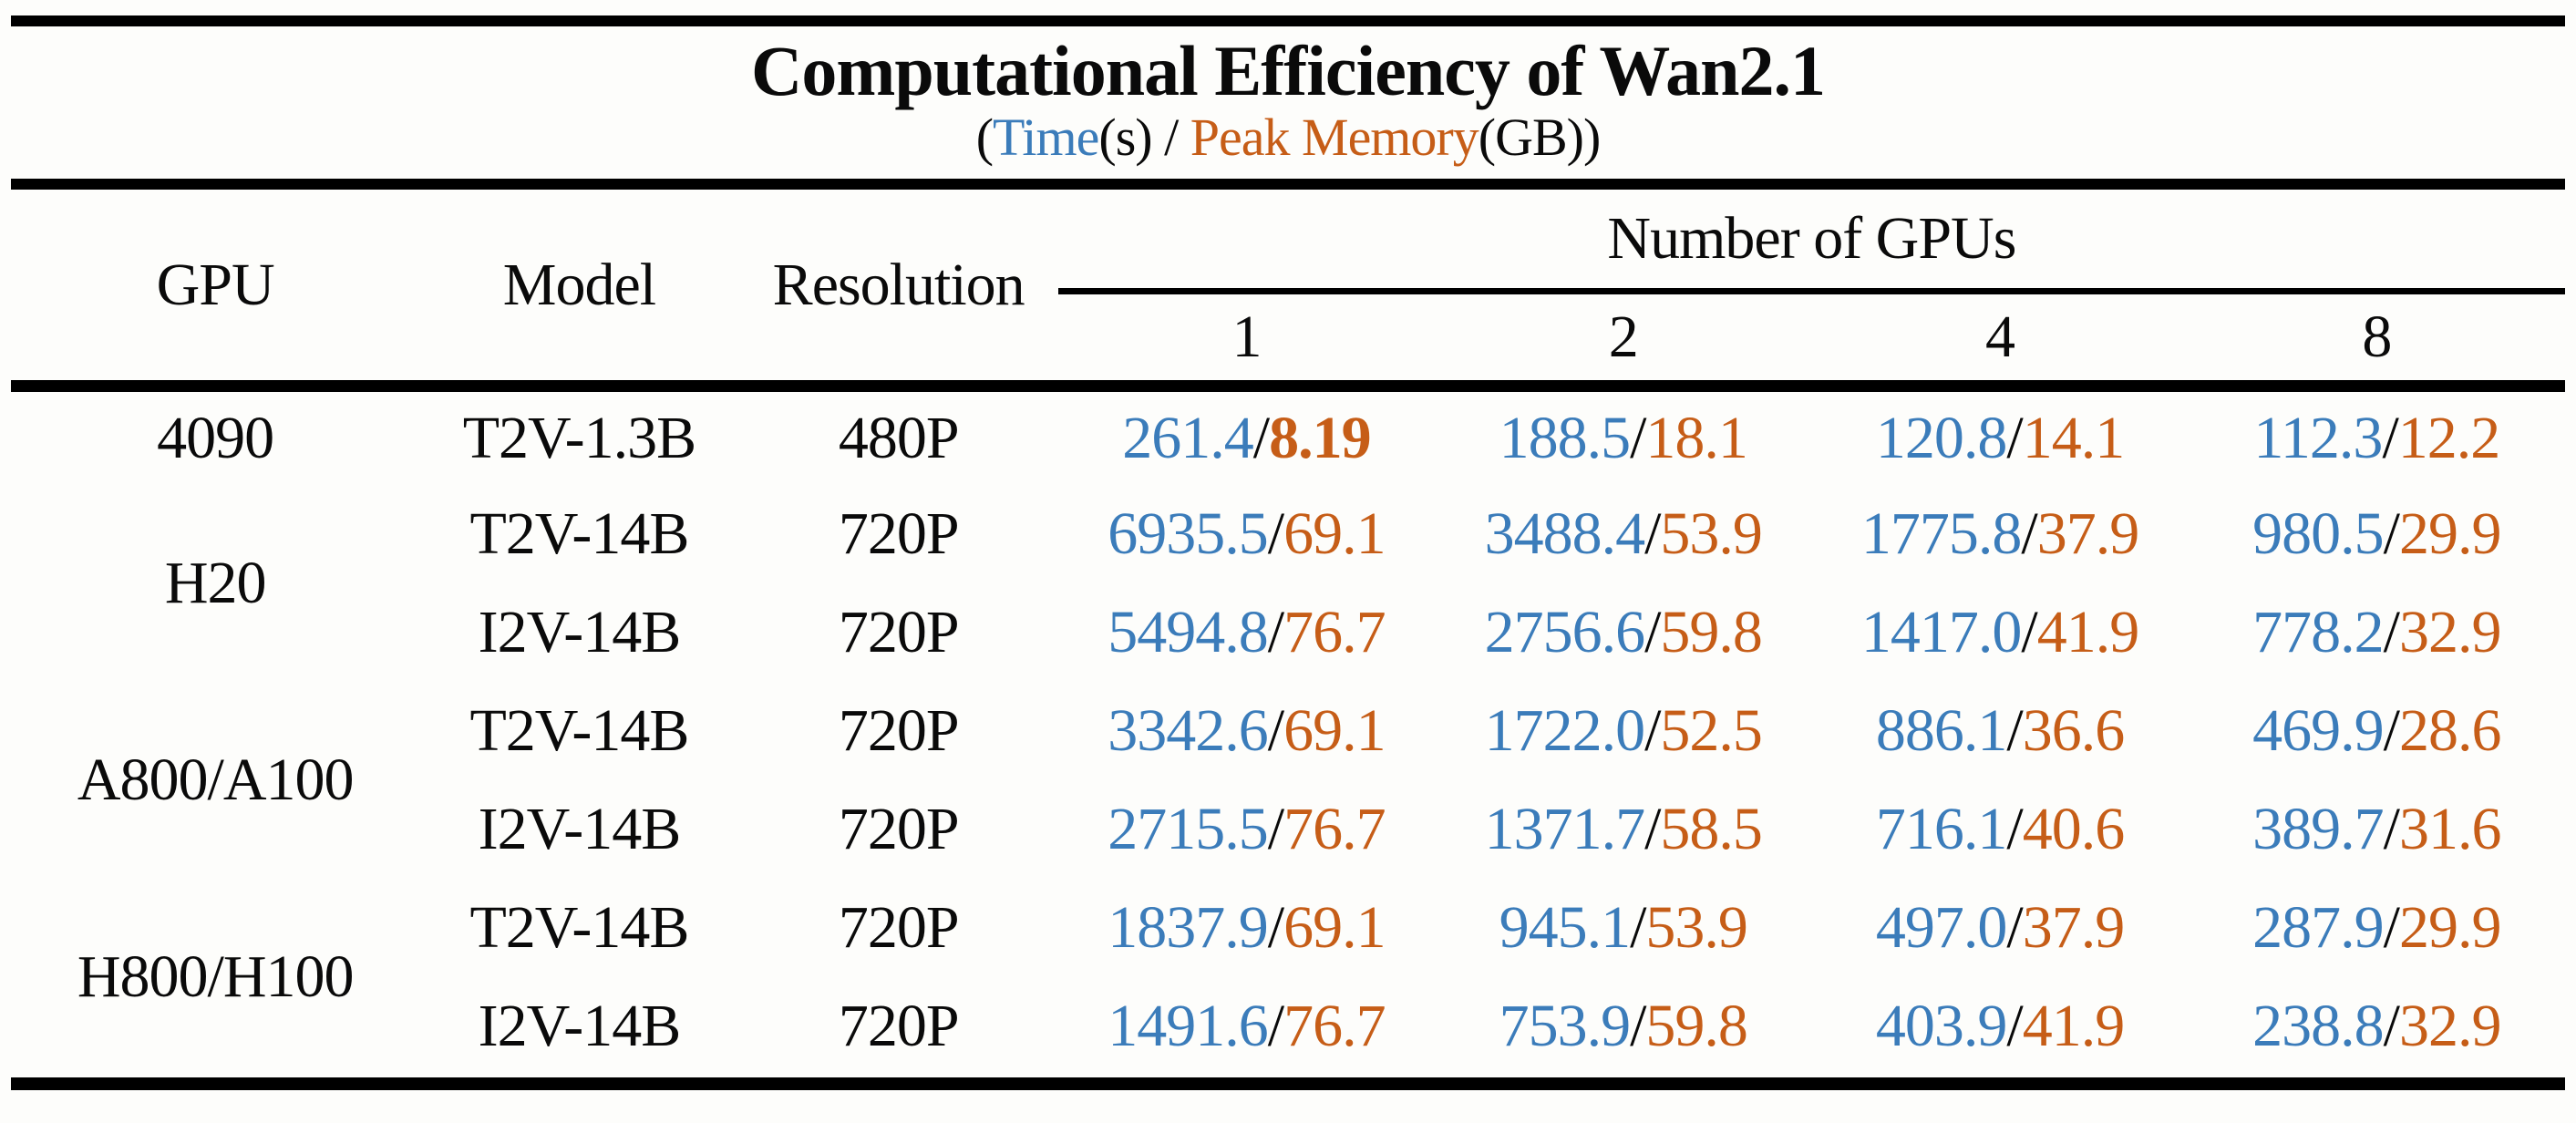  Describe the element at coordinates (1696, 438) in the screenshot. I see `memory-value: 18.1` at that location.